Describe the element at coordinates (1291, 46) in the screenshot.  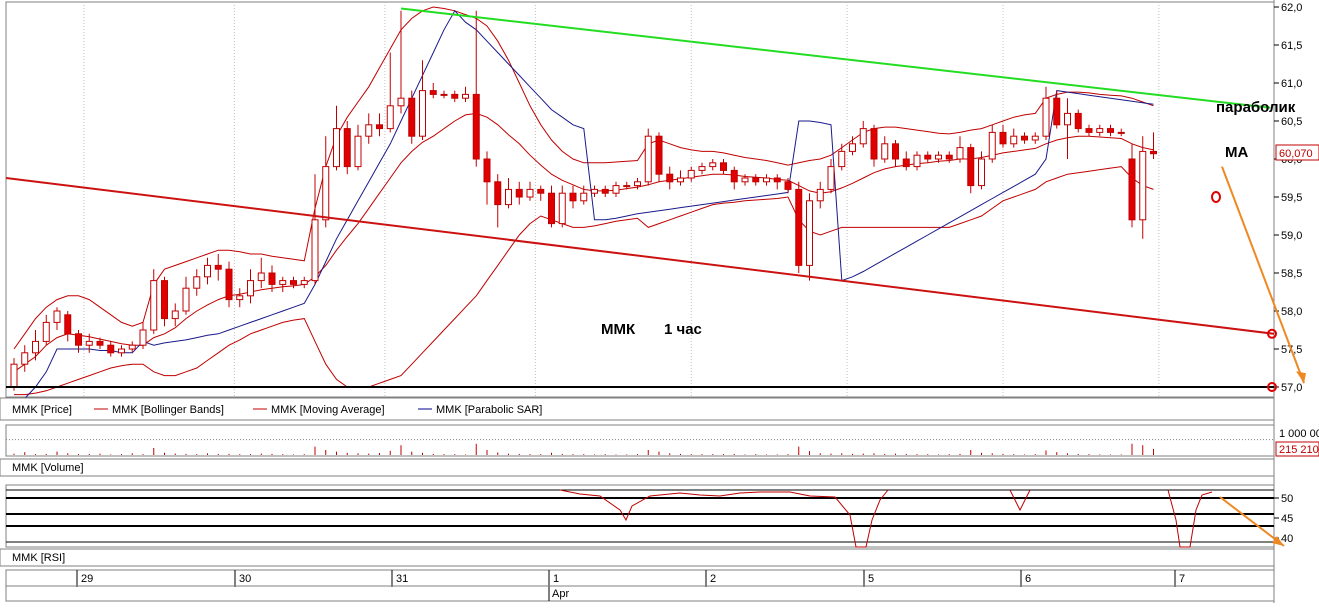
I see `price-tick-label: 61,5` at that location.